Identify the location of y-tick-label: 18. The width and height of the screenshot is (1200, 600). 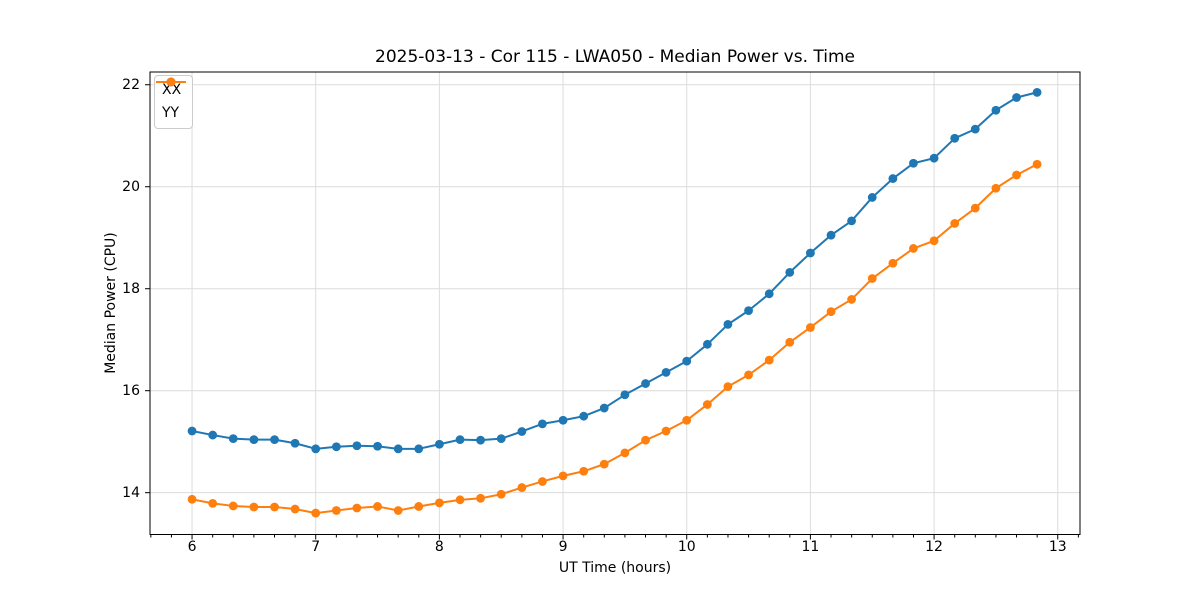
(131, 289).